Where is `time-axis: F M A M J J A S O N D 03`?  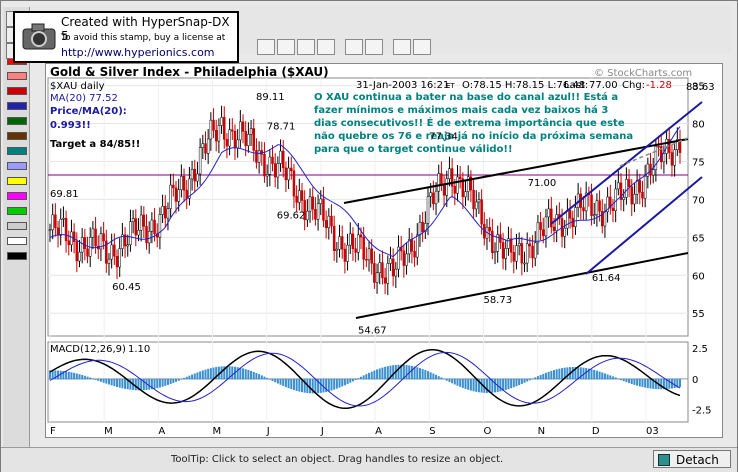
time-axis: F M A M J J A S O N D 03 is located at coordinates (354, 431).